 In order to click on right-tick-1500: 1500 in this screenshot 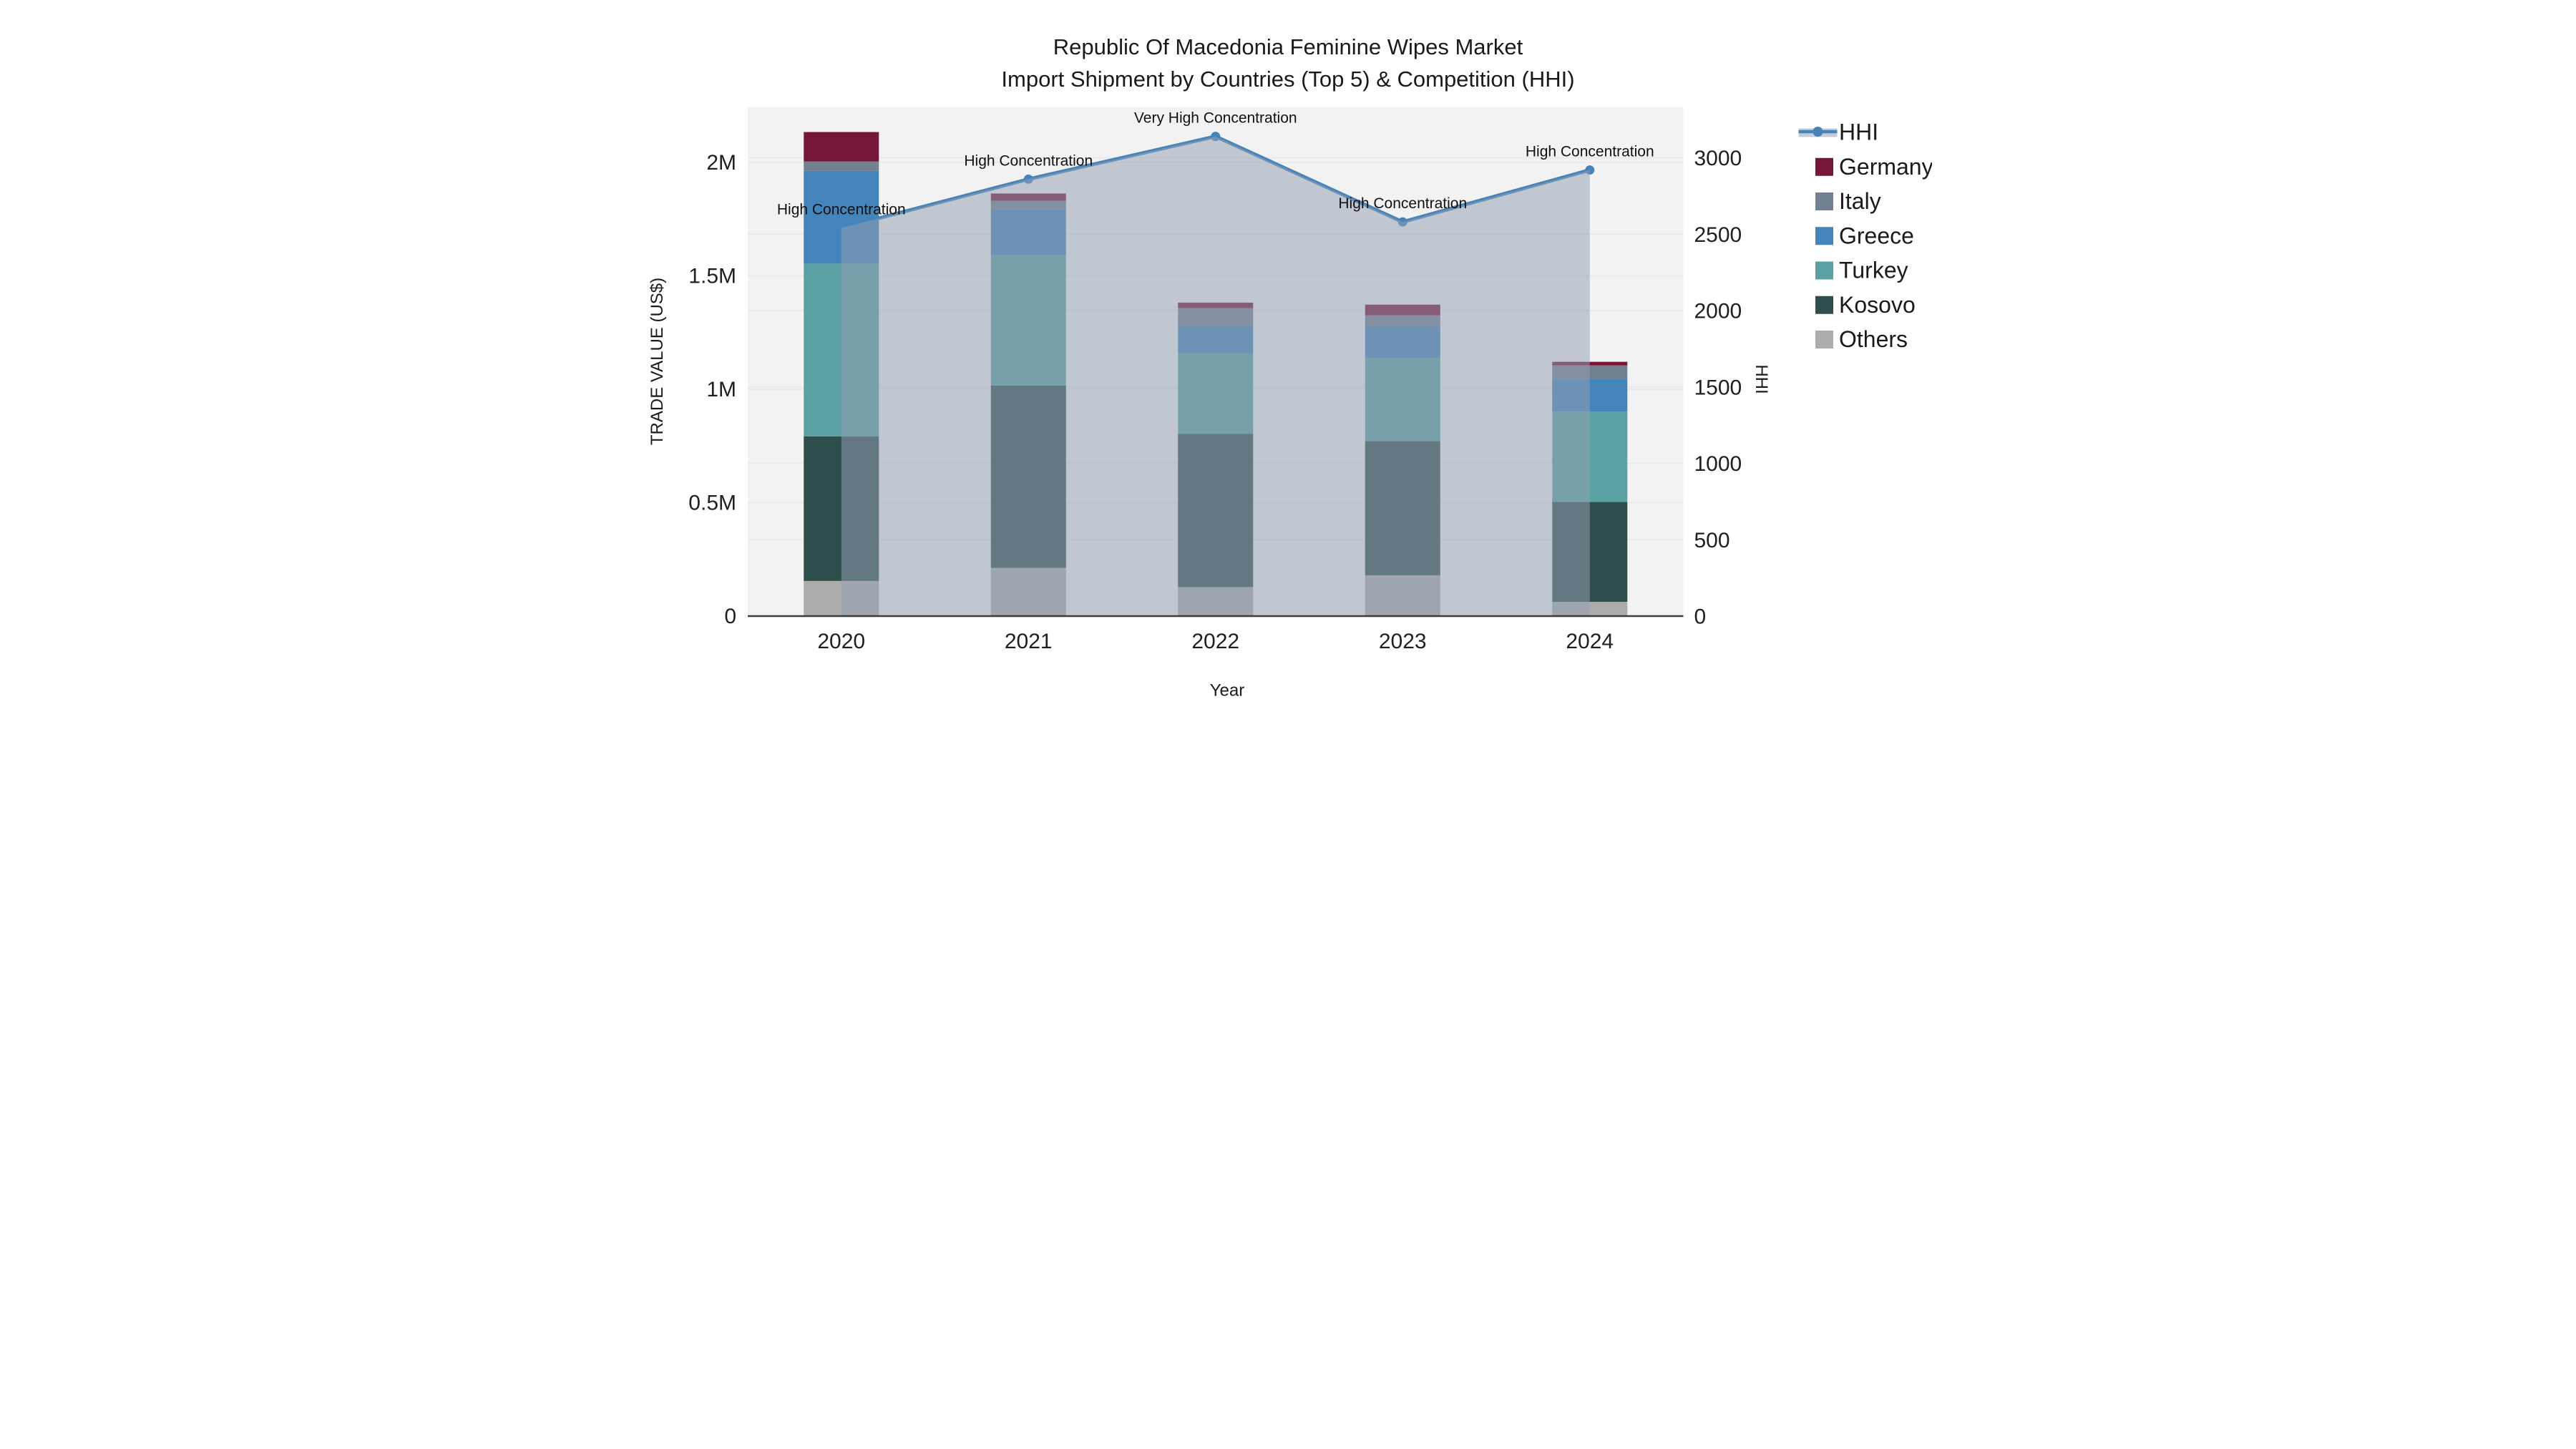, I will do `click(1718, 387)`.